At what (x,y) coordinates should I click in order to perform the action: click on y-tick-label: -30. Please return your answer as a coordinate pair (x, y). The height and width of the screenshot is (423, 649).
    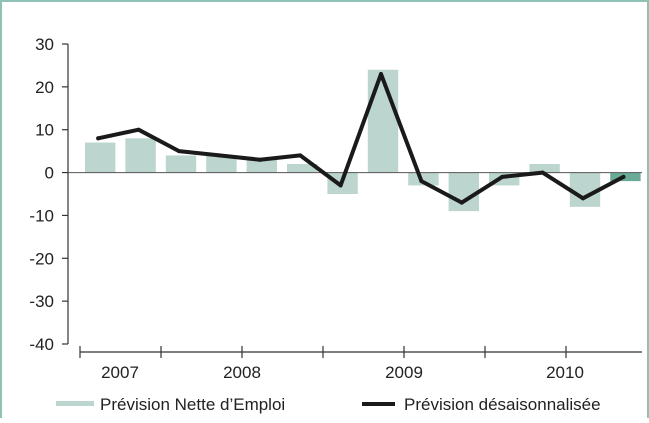
    Looking at the image, I should click on (41, 301).